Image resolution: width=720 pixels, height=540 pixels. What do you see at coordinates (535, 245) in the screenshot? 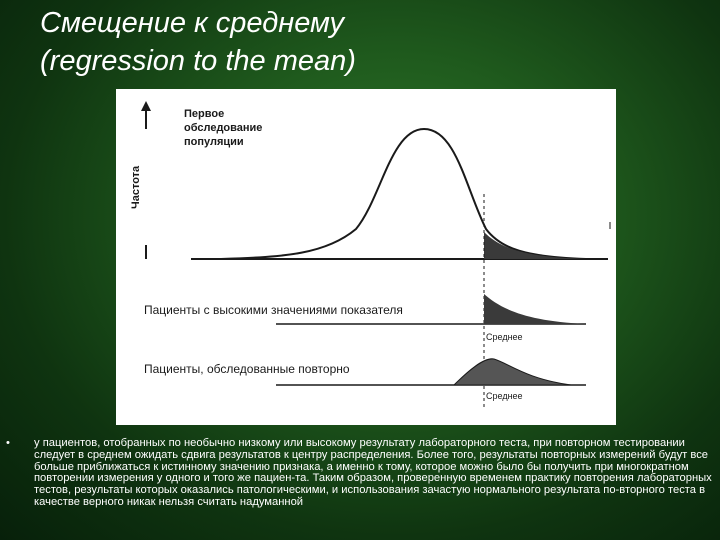
I see `population-tail-shade` at bounding box center [535, 245].